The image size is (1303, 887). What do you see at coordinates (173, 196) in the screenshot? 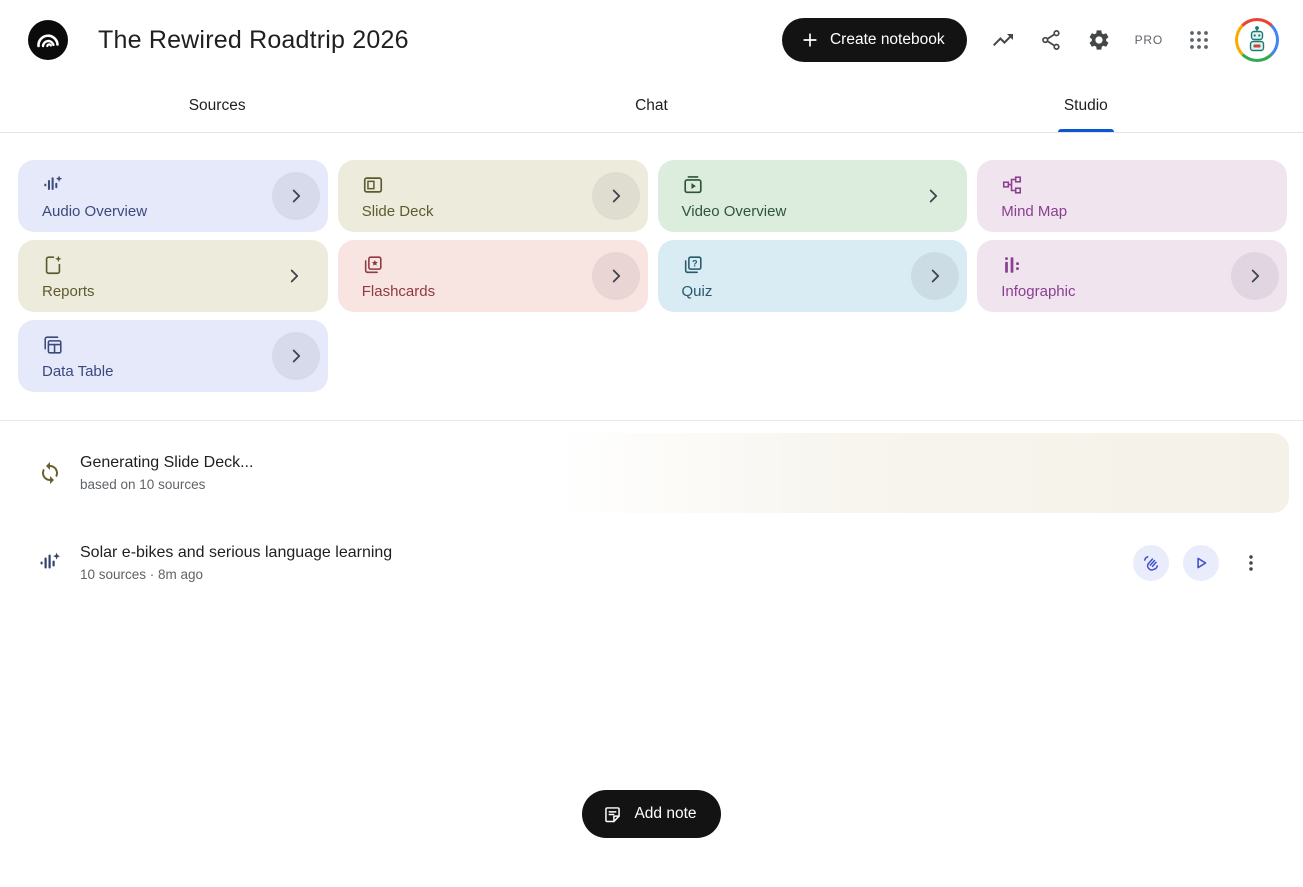
I see `card-audio-overview: Audio Overview` at bounding box center [173, 196].